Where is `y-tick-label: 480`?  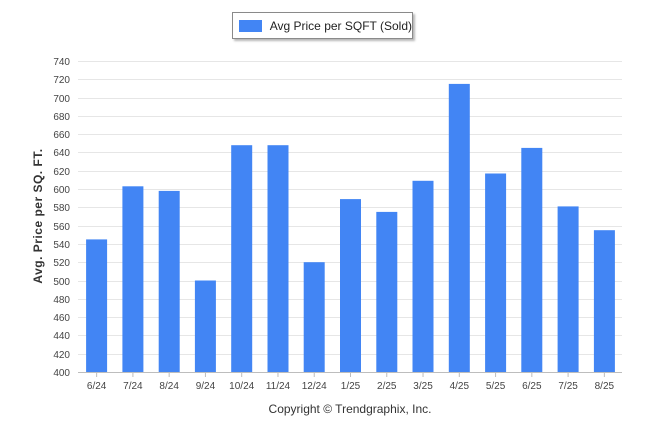 y-tick-label: 480 is located at coordinates (61, 300).